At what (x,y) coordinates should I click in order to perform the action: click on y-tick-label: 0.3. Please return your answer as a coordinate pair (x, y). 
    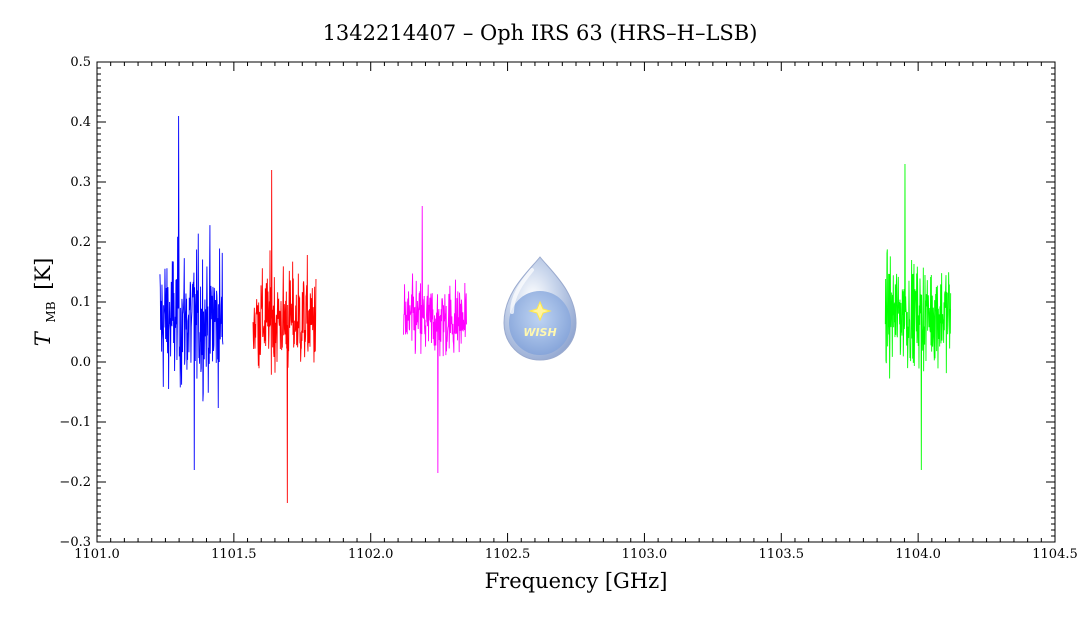
    Looking at the image, I should click on (80, 182).